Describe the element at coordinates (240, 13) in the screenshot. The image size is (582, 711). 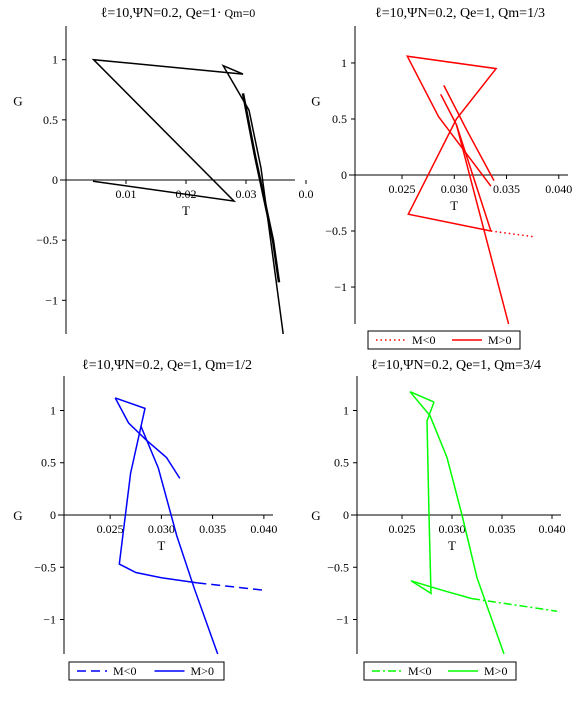
I see `chart-title-suffix: Qm=0` at that location.